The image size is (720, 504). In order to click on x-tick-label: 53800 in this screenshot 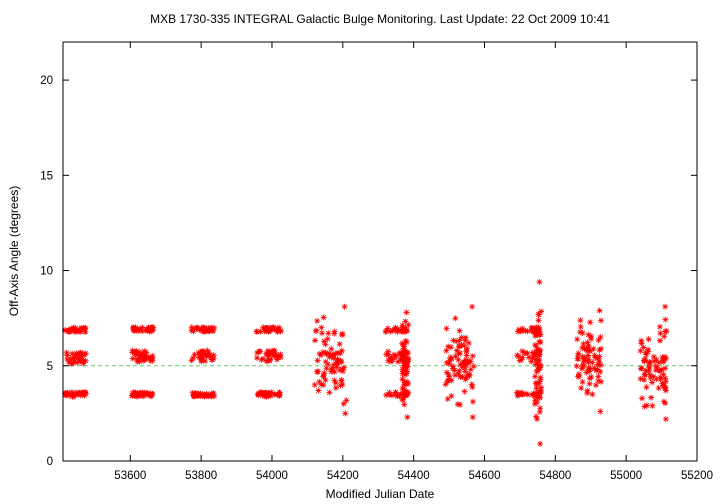, I will do `click(201, 476)`.